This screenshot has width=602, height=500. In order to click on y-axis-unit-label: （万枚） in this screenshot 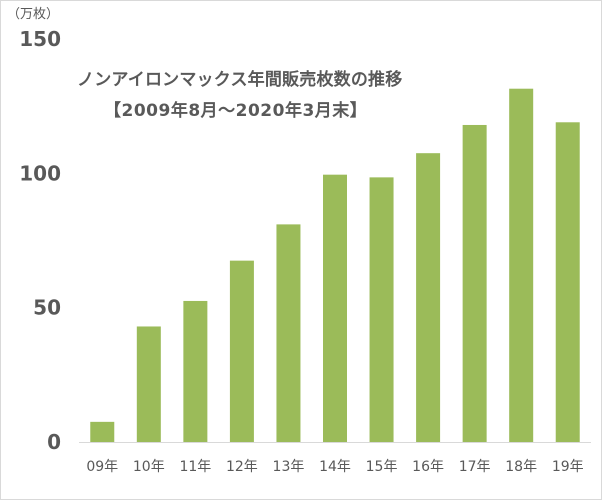, I will do `click(33, 14)`.